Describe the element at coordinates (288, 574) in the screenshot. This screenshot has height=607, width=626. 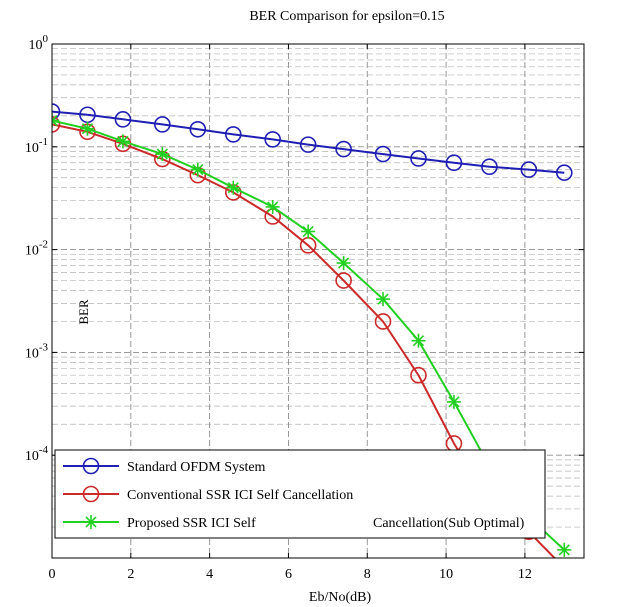
I see `x-tick-label: 6` at that location.